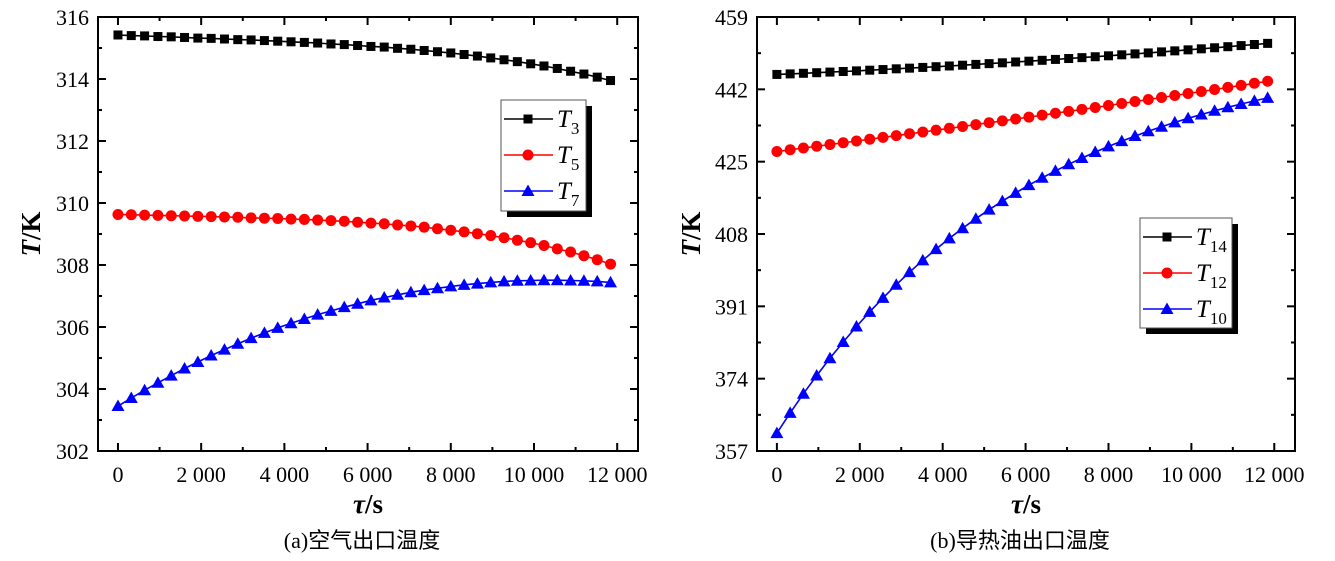 The height and width of the screenshot is (561, 1335). Describe the element at coordinates (72, 389) in the screenshot. I see `y-tick-label: 304` at that location.